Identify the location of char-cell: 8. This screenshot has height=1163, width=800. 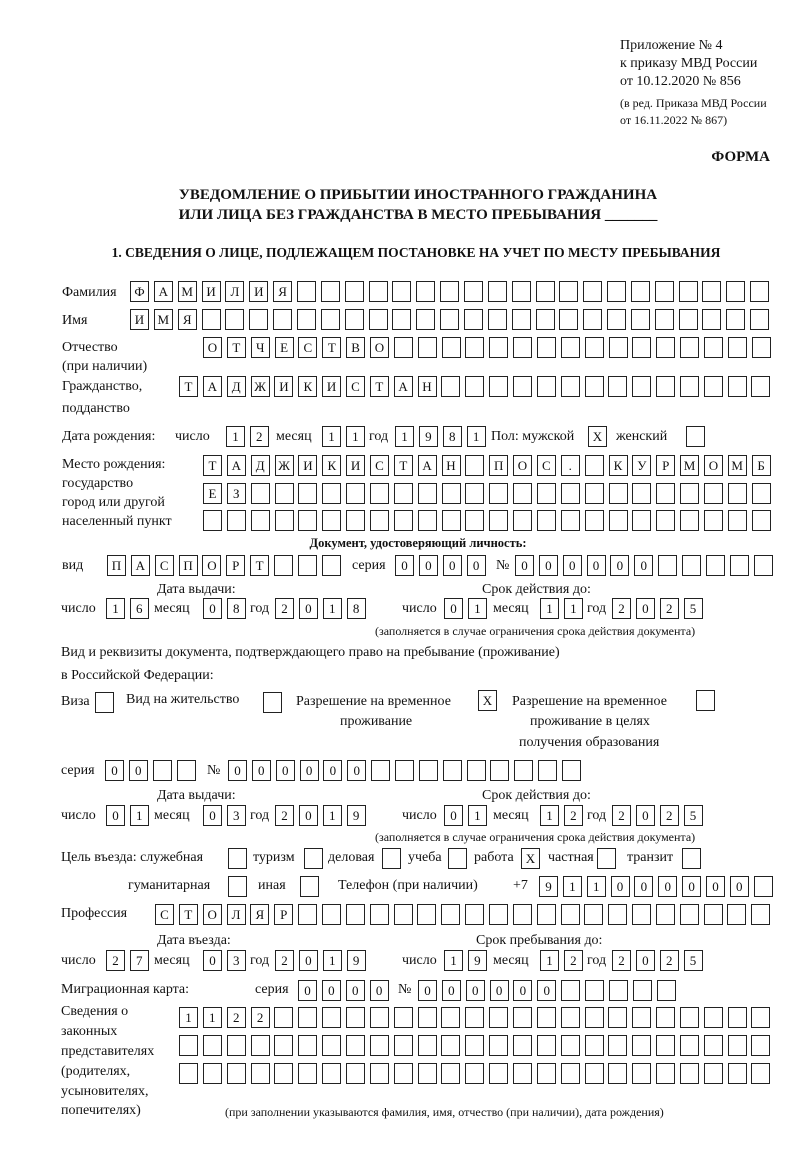
(452, 436).